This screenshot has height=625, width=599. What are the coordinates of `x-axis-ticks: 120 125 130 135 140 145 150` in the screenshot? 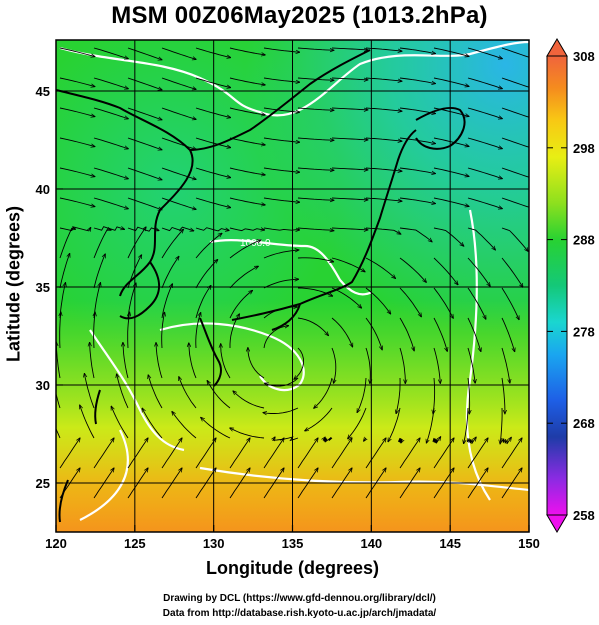 It's located at (292, 538).